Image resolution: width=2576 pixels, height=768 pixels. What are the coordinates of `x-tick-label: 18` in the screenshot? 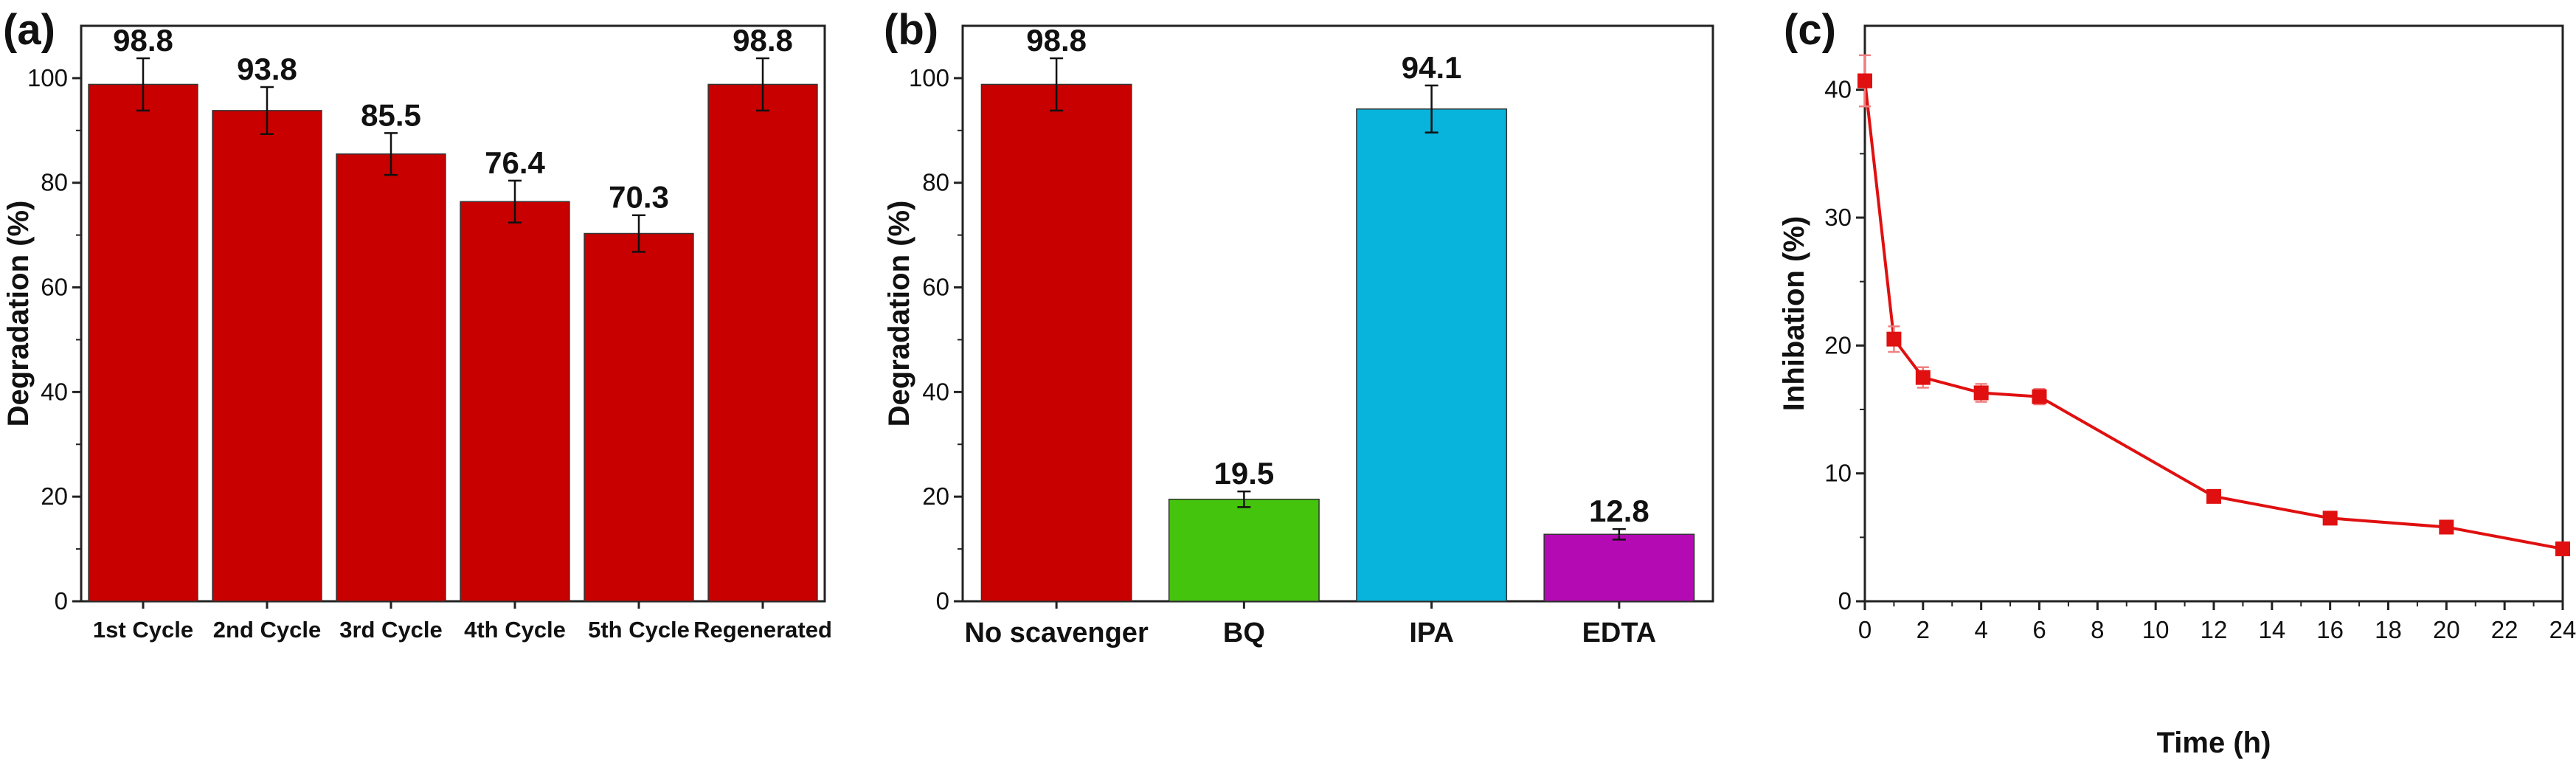 It's located at (2389, 629).